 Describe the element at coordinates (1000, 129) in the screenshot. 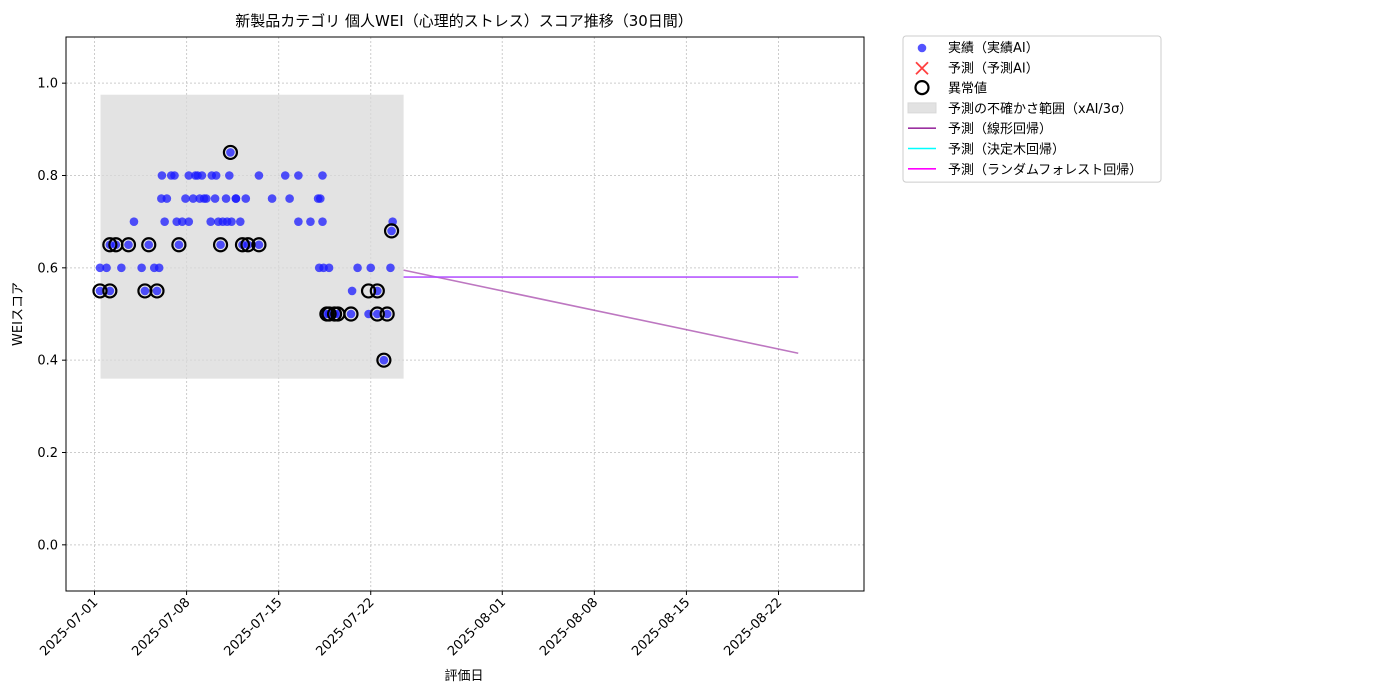

I see `legend-label-linear: 予測（線形回帰）` at that location.